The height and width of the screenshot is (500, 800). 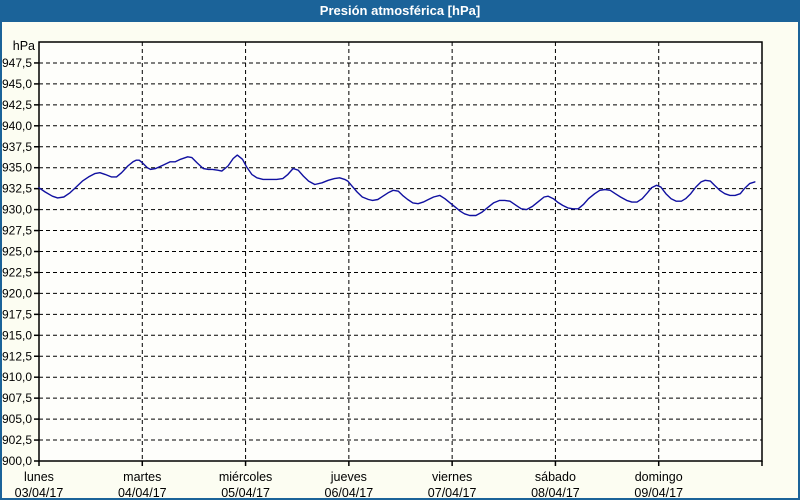 What do you see at coordinates (17, 293) in the screenshot?
I see `y-tick-label: 920,0` at bounding box center [17, 293].